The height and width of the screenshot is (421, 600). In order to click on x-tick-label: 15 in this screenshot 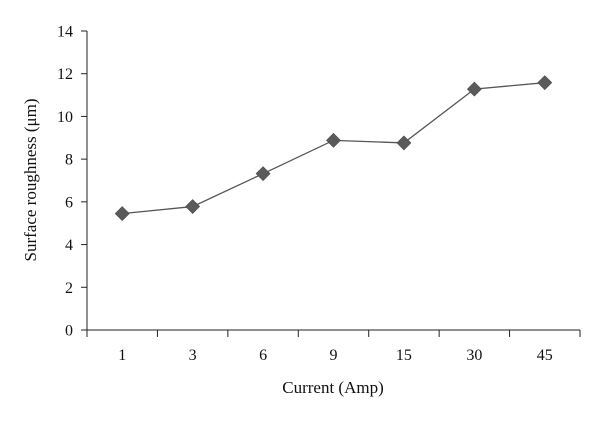, I will do `click(404, 355)`.